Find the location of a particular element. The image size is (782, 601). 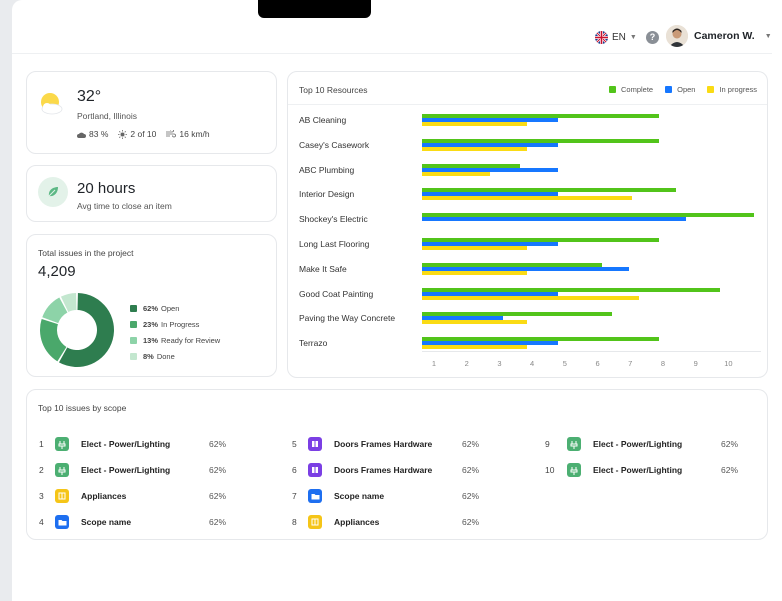

donut-slice-done is located at coordinates (68, 302).